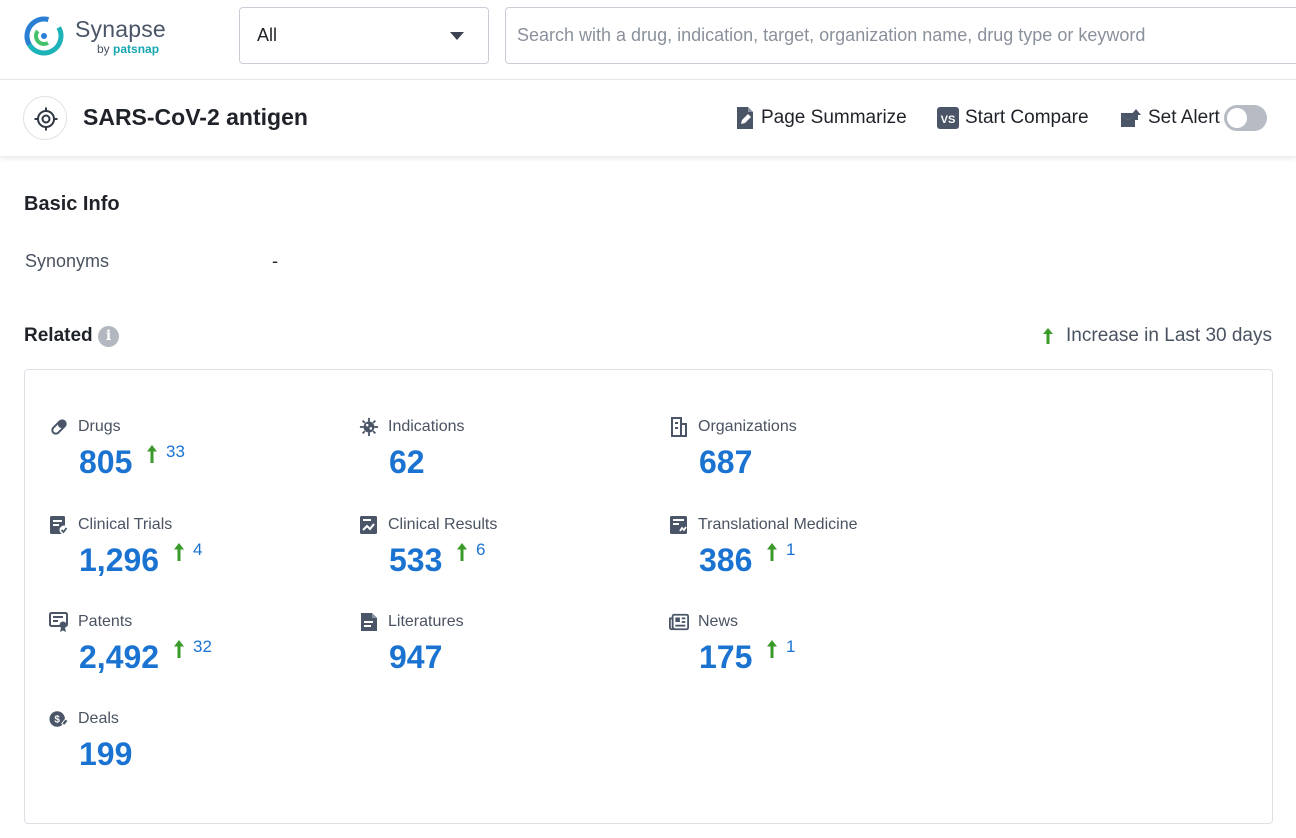 The image size is (1296, 838). Describe the element at coordinates (85, 427) in the screenshot. I see `stat-header: Drugs` at that location.